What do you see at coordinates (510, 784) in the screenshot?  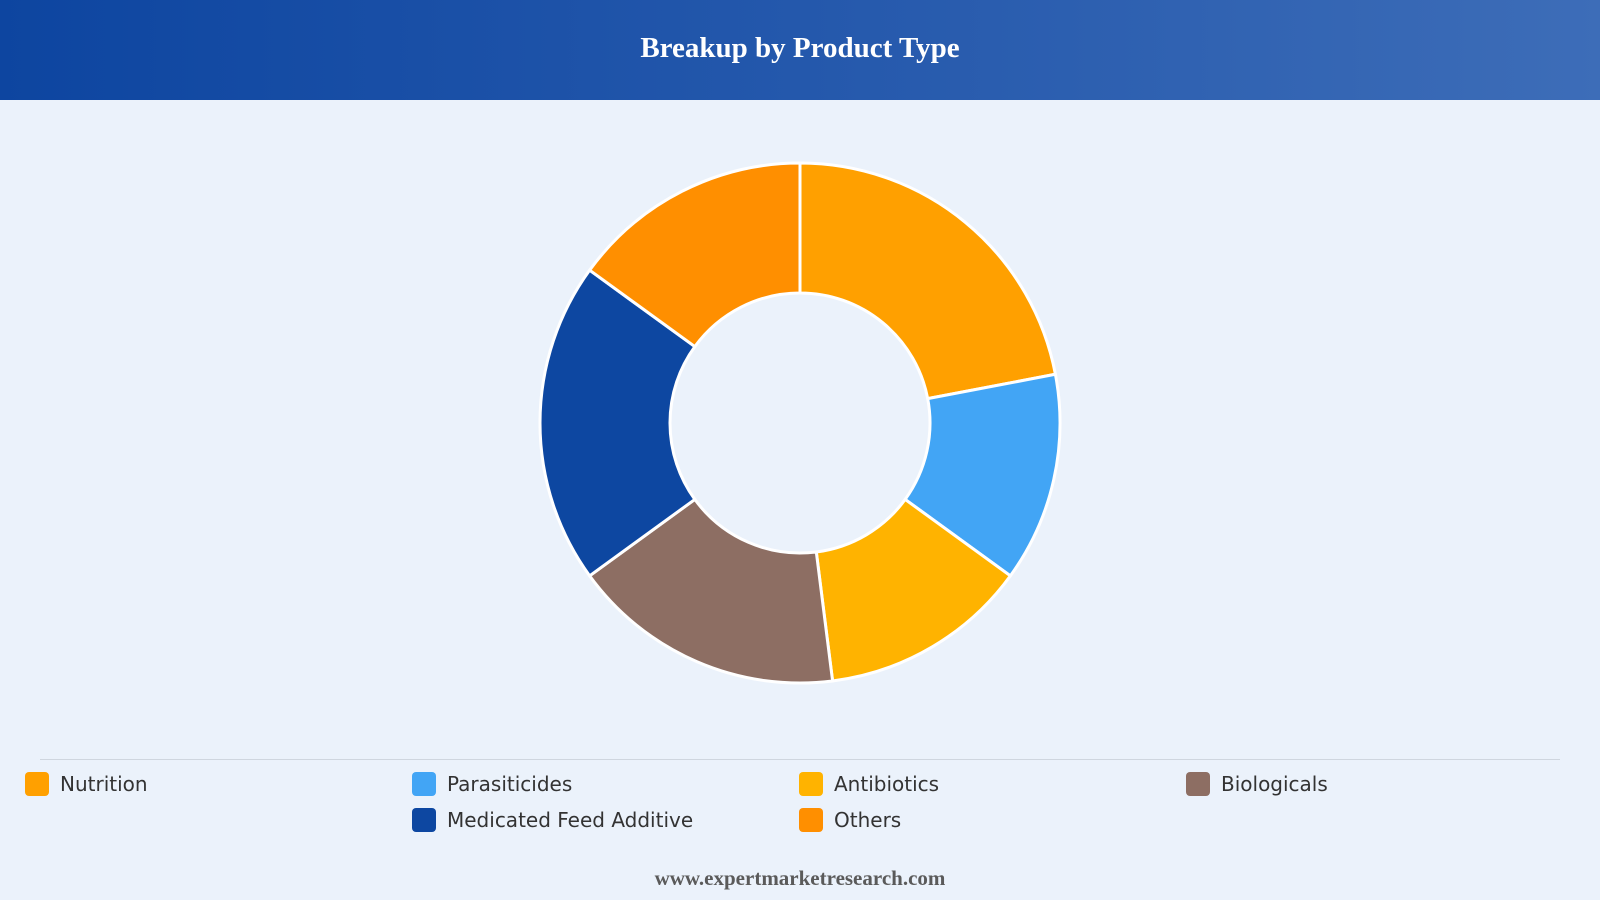 I see `legend-label-parasiticides: Parasiticides` at bounding box center [510, 784].